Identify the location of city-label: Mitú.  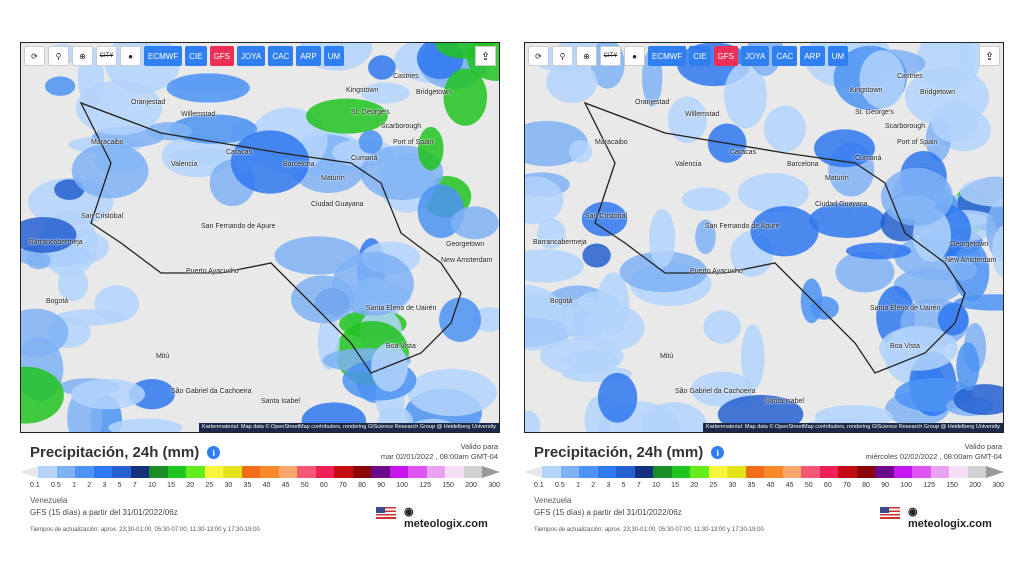
(667, 356).